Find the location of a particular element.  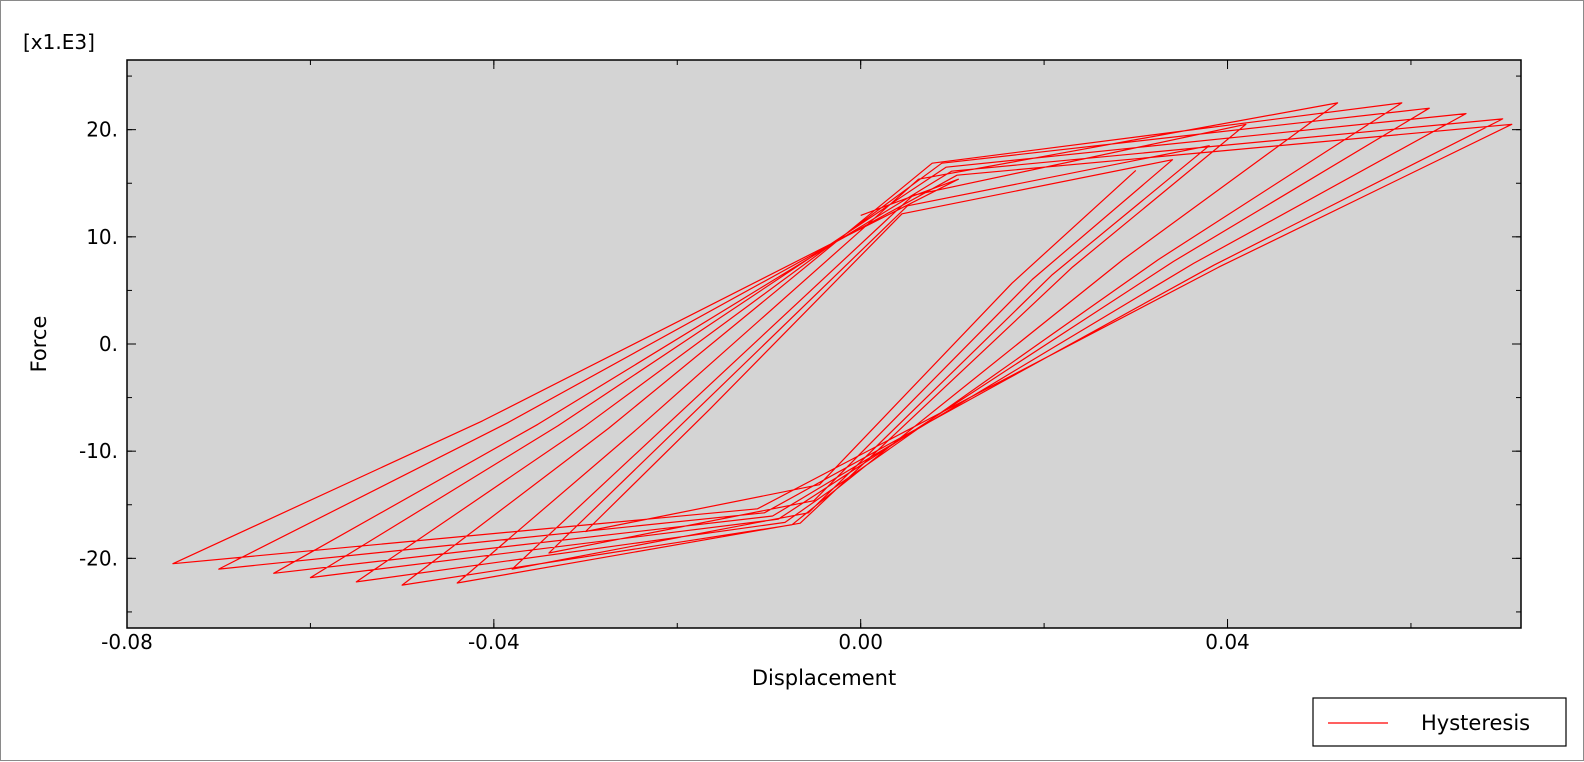

legend-box is located at coordinates (1439, 722).